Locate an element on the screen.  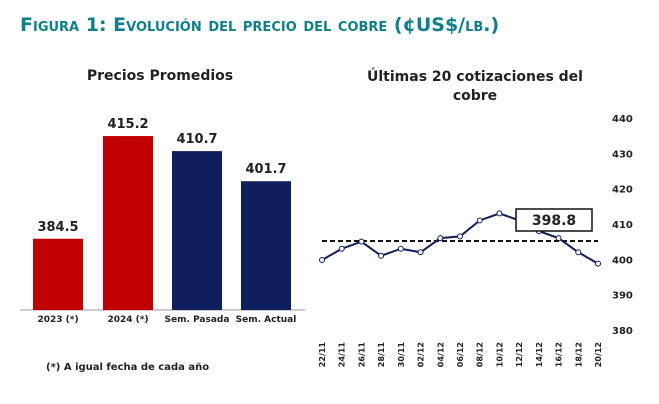
x-tick-label: 10/12 is located at coordinates (499, 354).